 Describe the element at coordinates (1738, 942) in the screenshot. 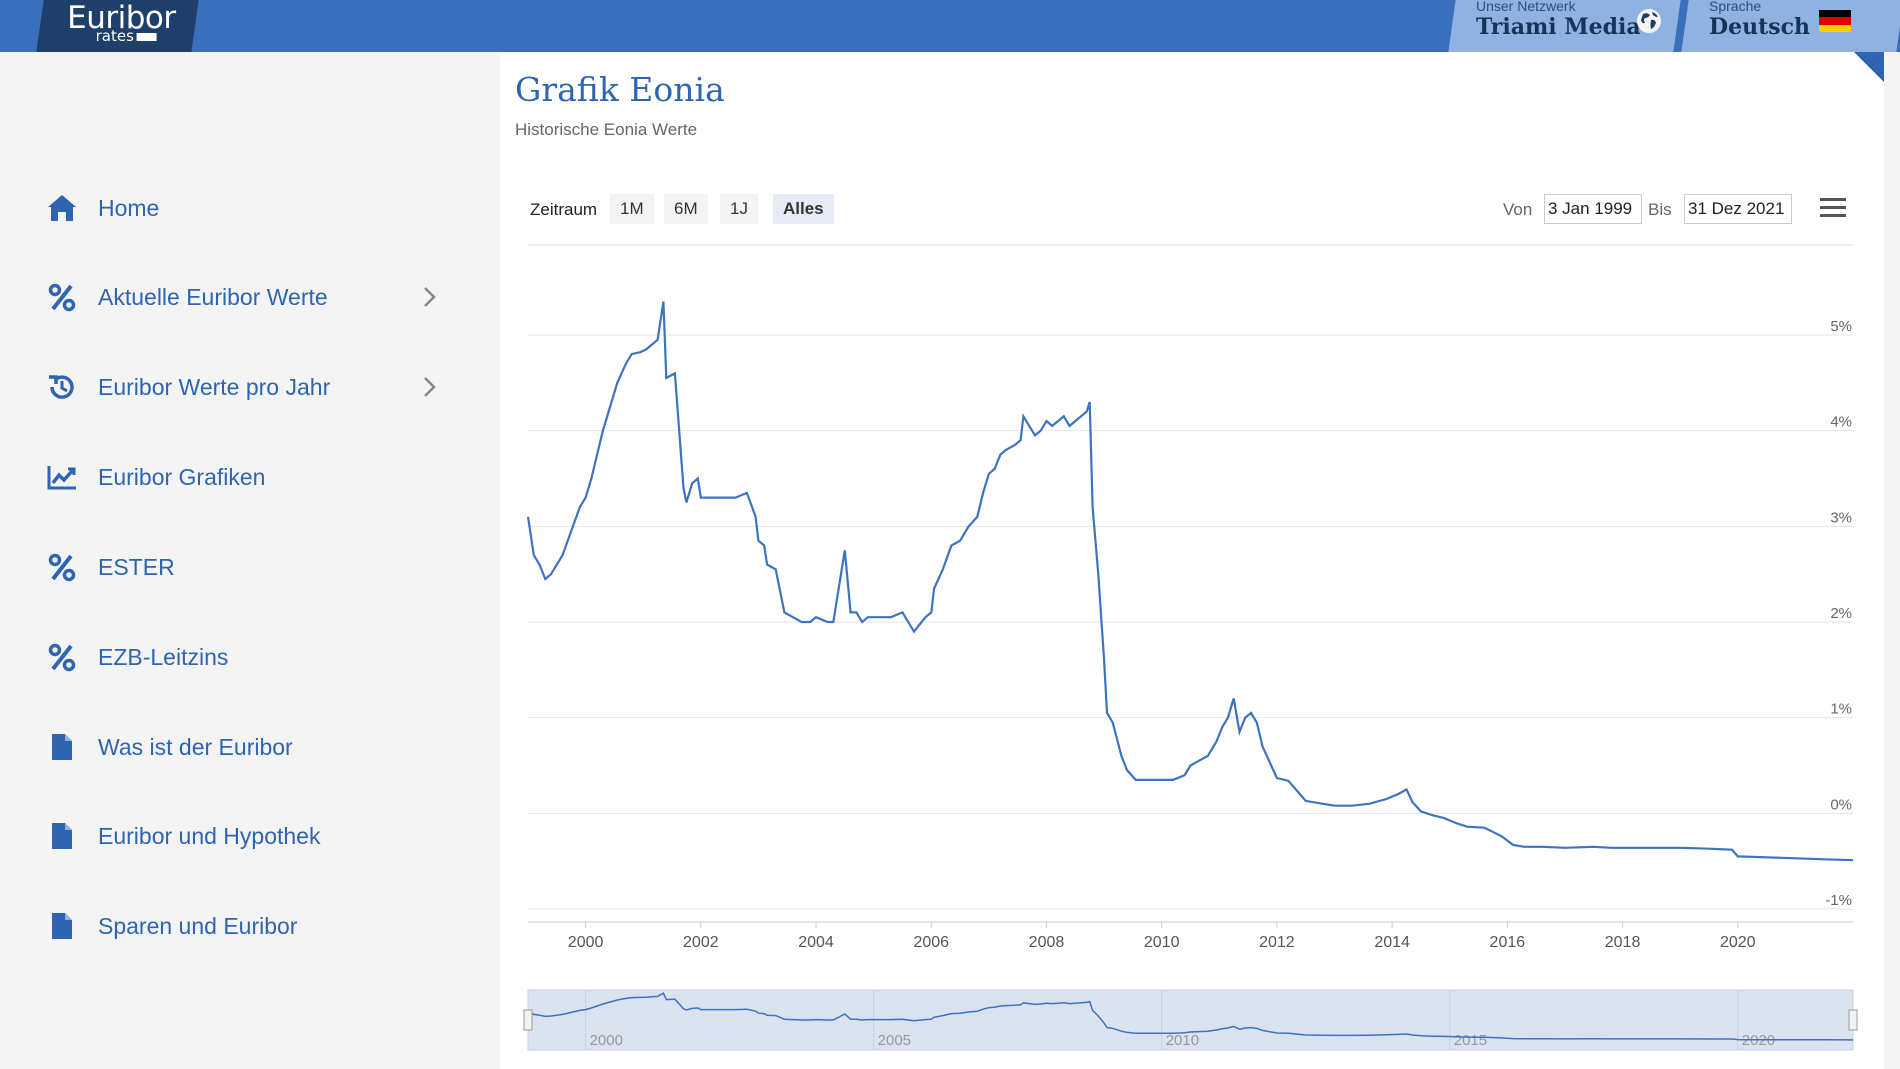

I see `x-tick-label: 2020` at that location.